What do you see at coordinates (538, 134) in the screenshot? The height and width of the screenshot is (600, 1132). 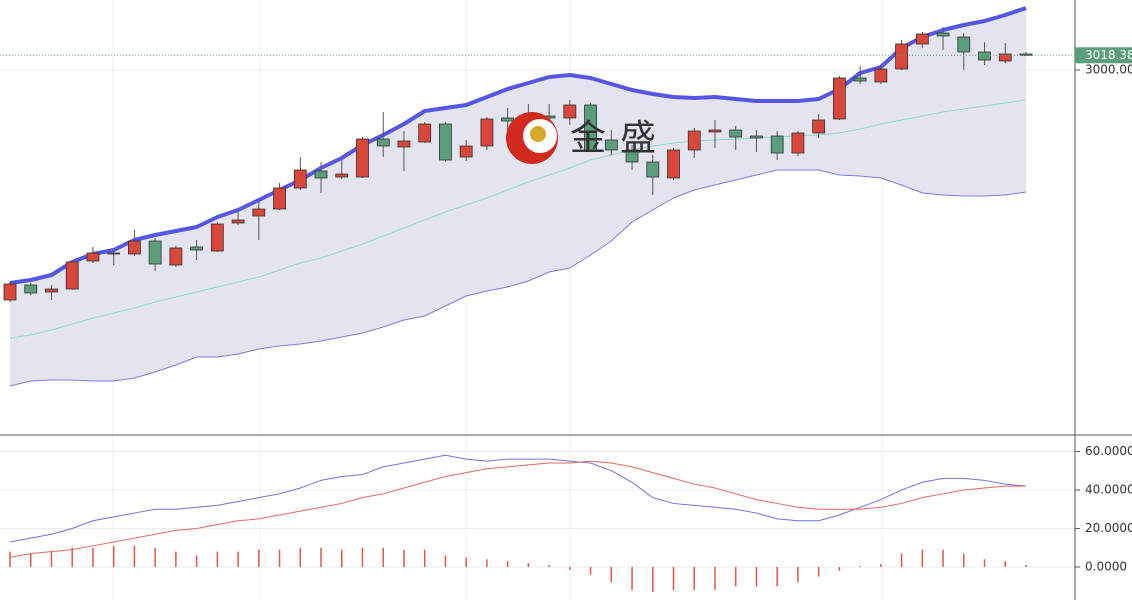 I see `logo-dot` at bounding box center [538, 134].